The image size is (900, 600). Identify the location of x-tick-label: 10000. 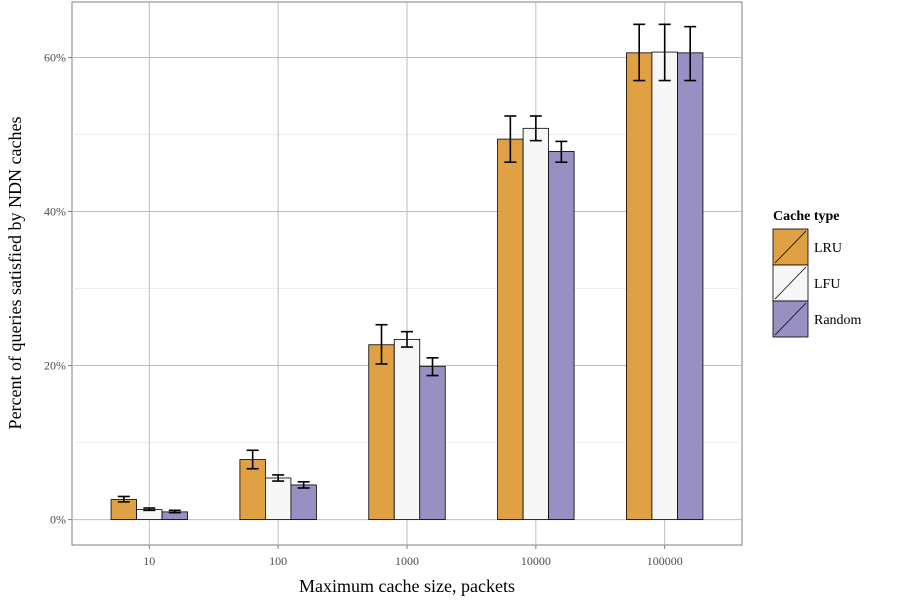
(536, 561).